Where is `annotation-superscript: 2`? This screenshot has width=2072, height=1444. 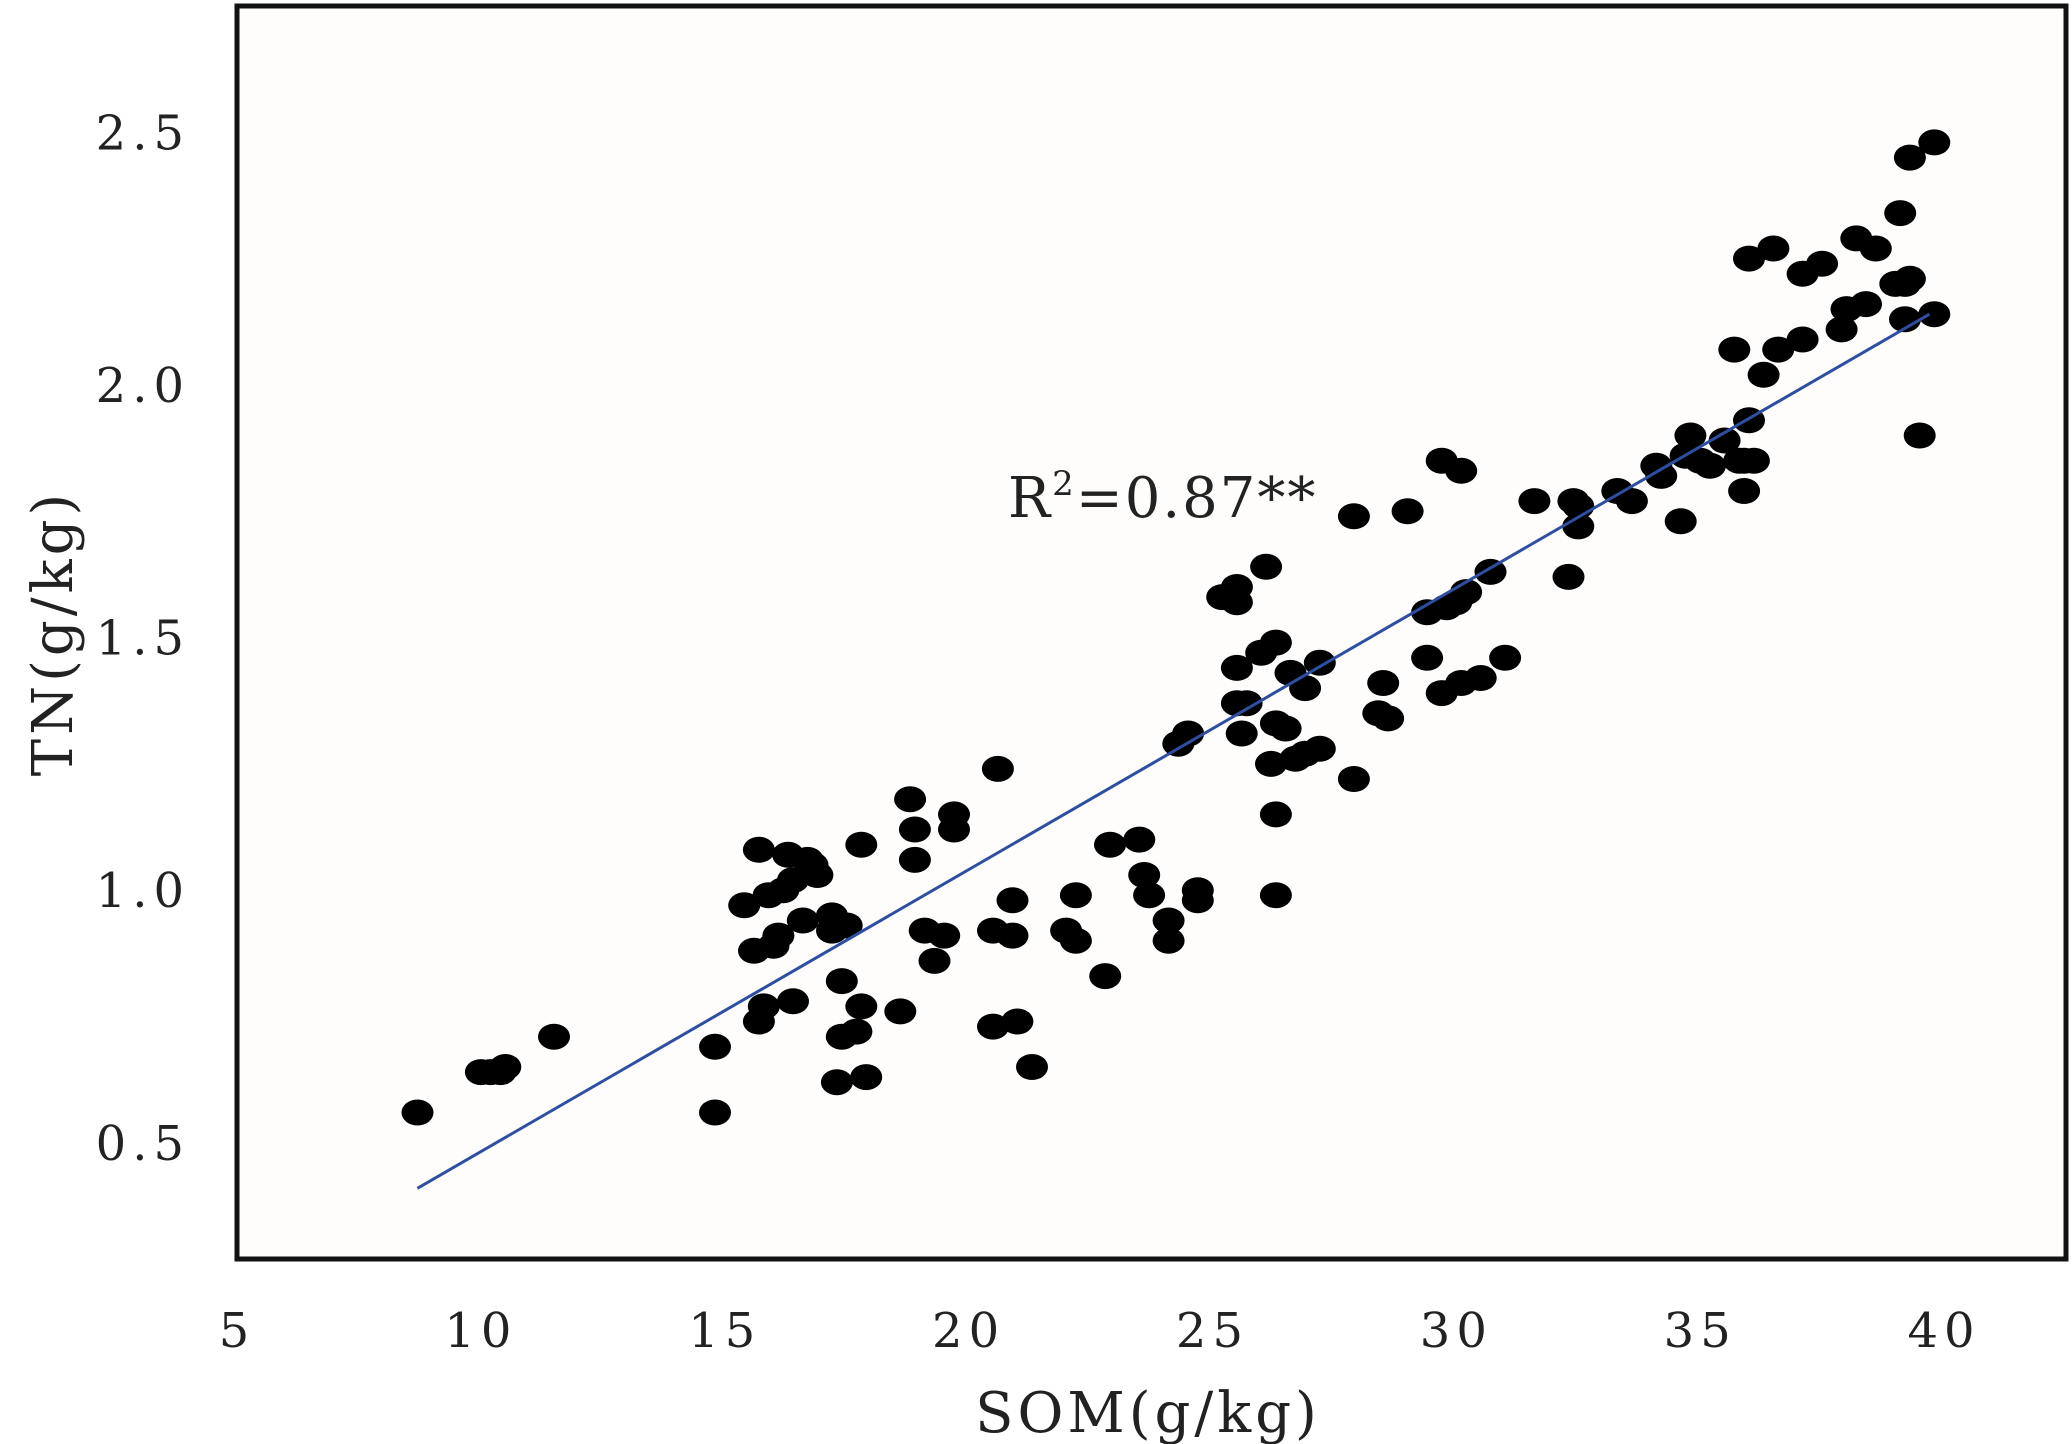 annotation-superscript: 2 is located at coordinates (1064, 484).